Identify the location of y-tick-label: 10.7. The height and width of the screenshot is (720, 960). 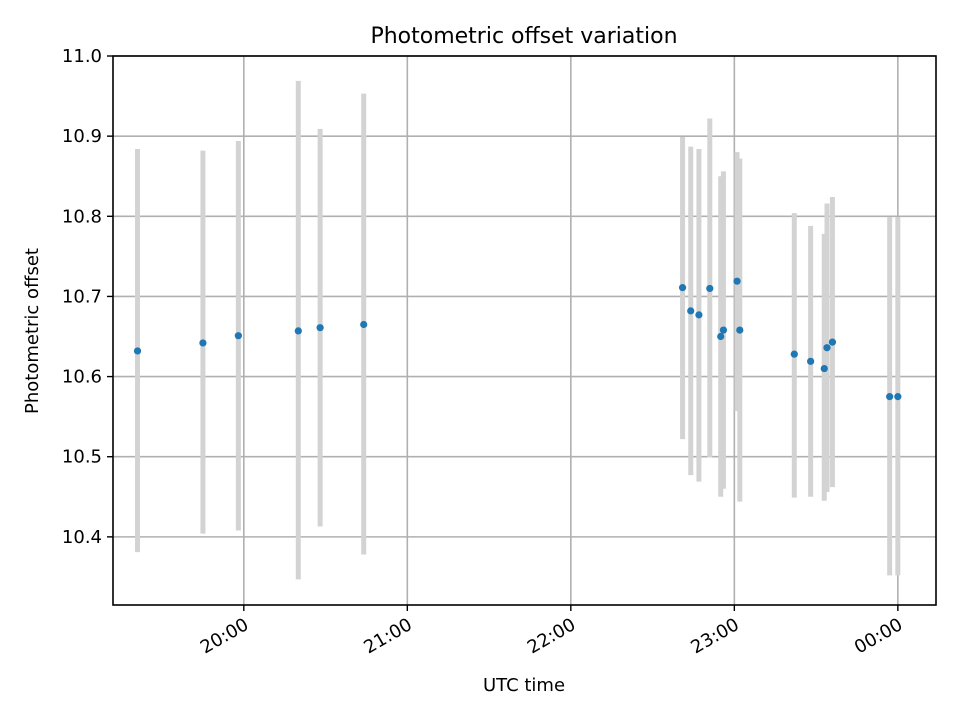
(82, 296).